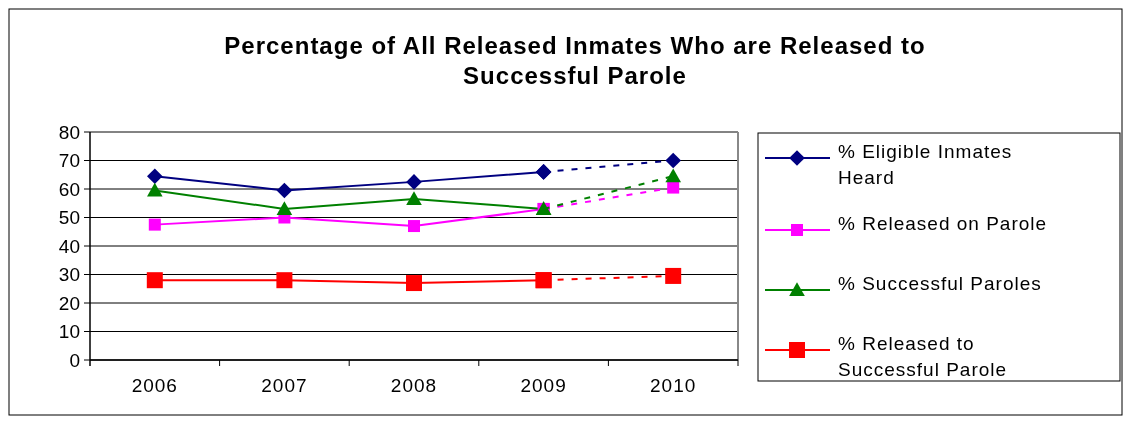  I want to click on x-tick-label: 2006, so click(154, 385).